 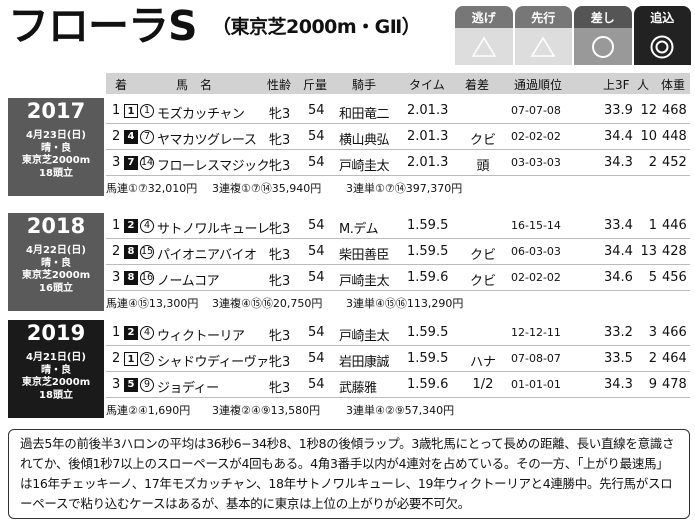 I want to click on header-body-weight: 体重, so click(x=673, y=85).